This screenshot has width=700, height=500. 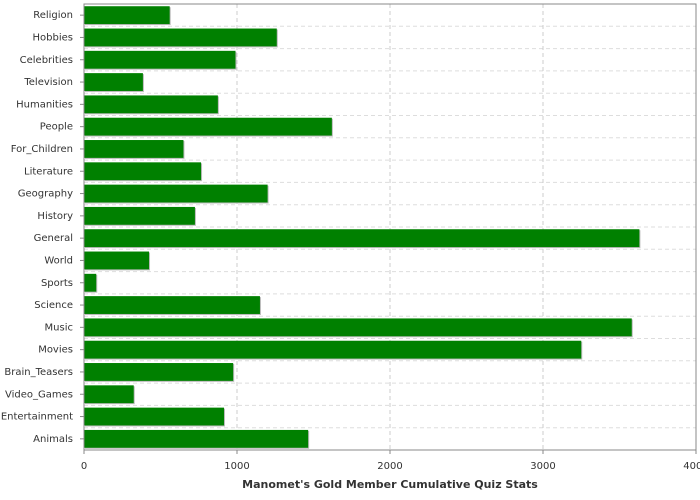 What do you see at coordinates (542, 466) in the screenshot?
I see `x-tick-label: 3000` at bounding box center [542, 466].